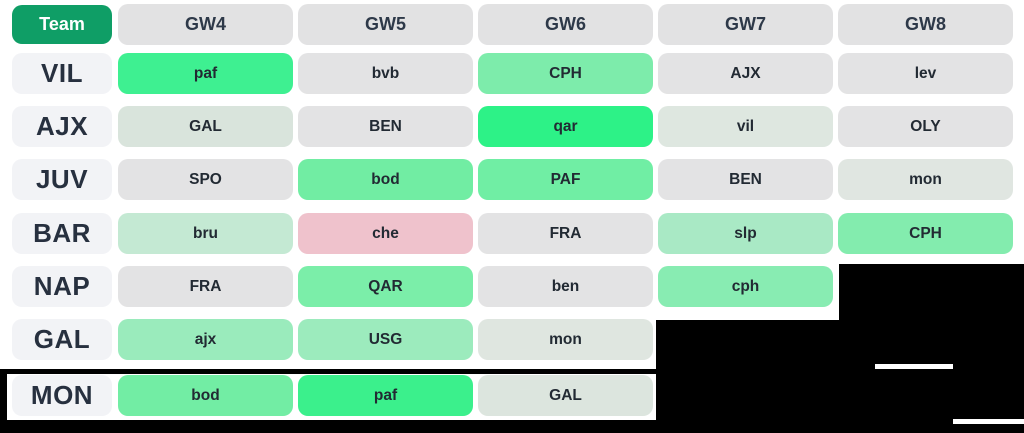  I want to click on fixture-juv-gw8: mon, so click(925, 179).